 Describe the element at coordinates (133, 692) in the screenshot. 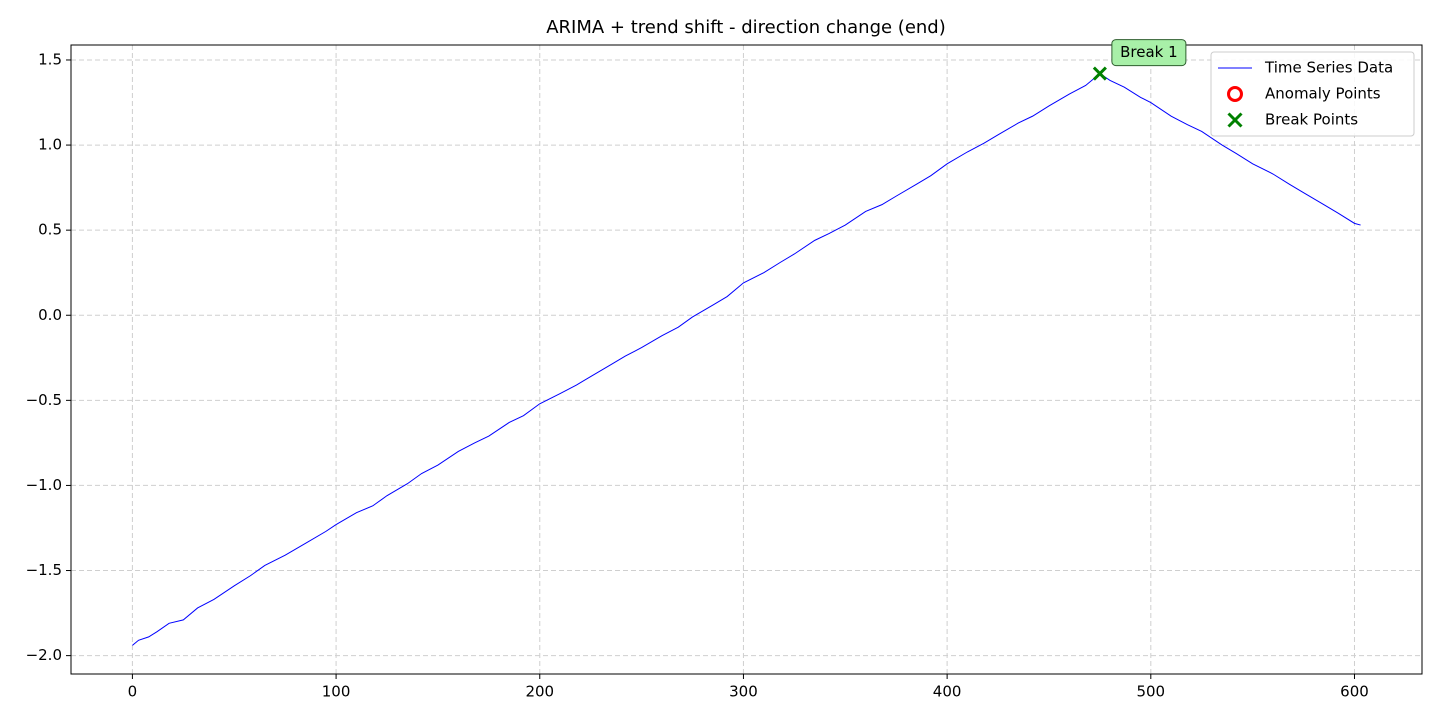

I see `x-tick-label: 0` at that location.